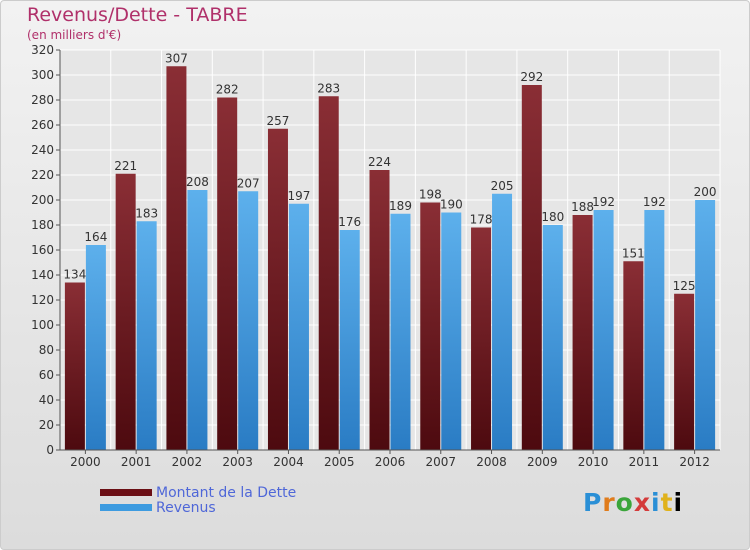  I want to click on chart-title: Revenus/Dette - TABRE, so click(137, 15).